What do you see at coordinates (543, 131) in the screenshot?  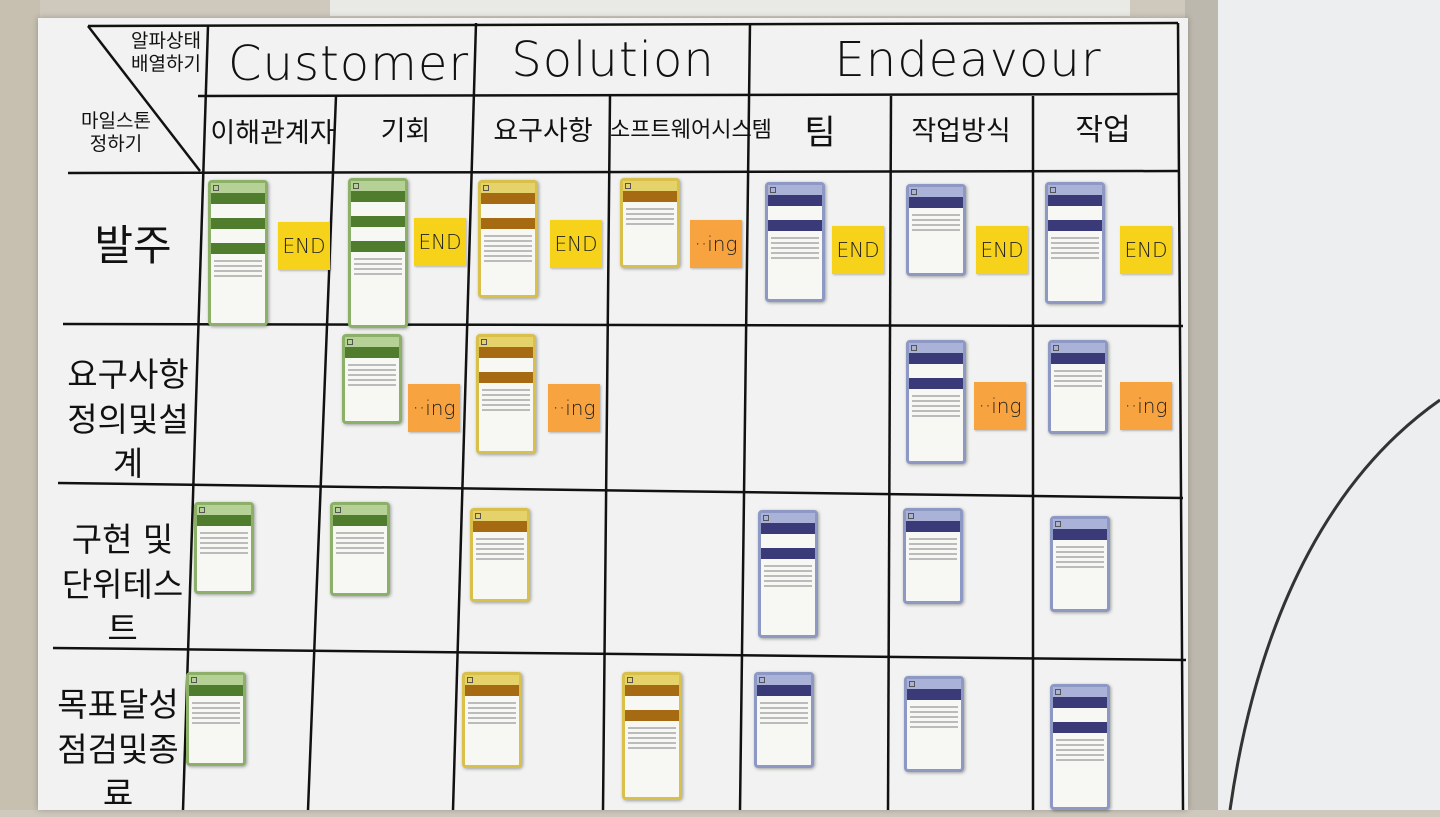 I see `column-header-requirements: 요구사항` at bounding box center [543, 131].